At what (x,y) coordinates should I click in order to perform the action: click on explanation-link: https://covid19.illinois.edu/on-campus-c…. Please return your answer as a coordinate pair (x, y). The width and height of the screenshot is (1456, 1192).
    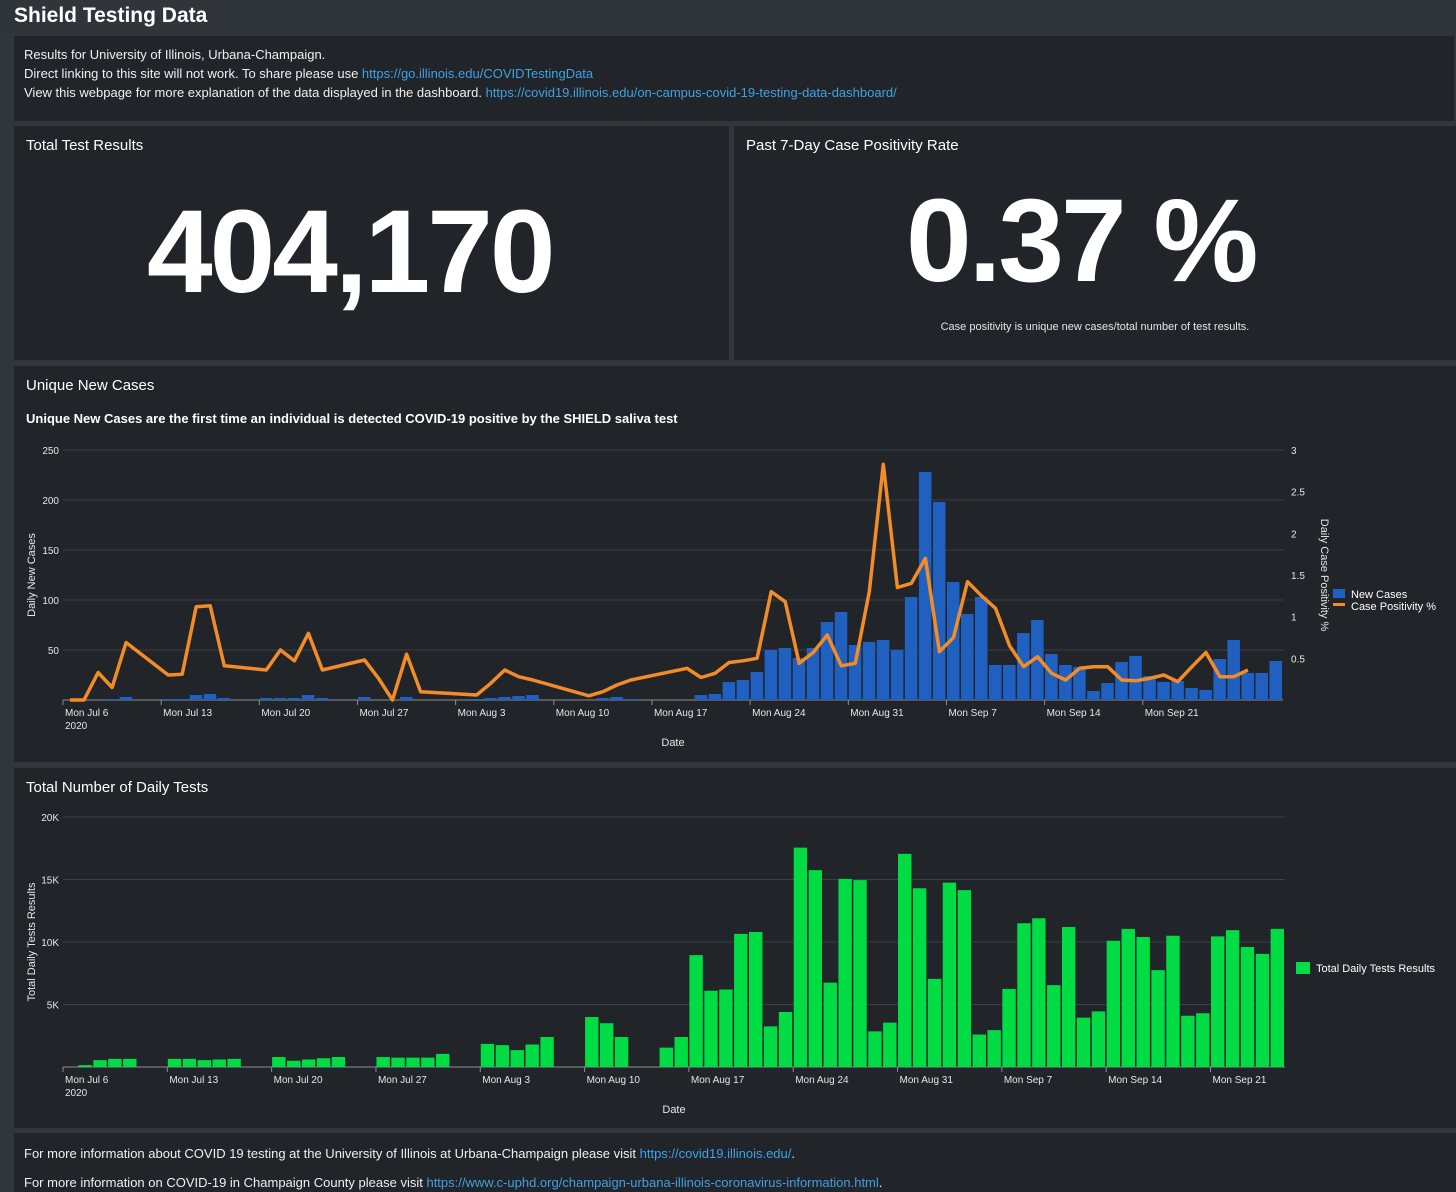
    Looking at the image, I should click on (691, 92).